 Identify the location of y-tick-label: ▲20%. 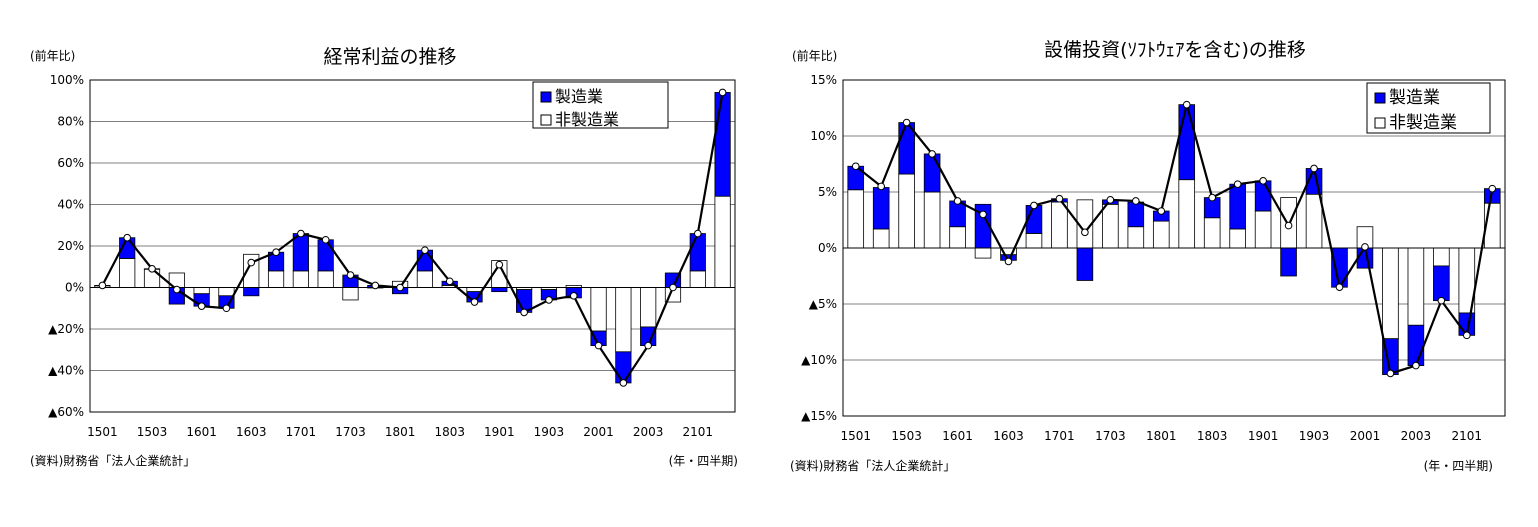
(66, 329).